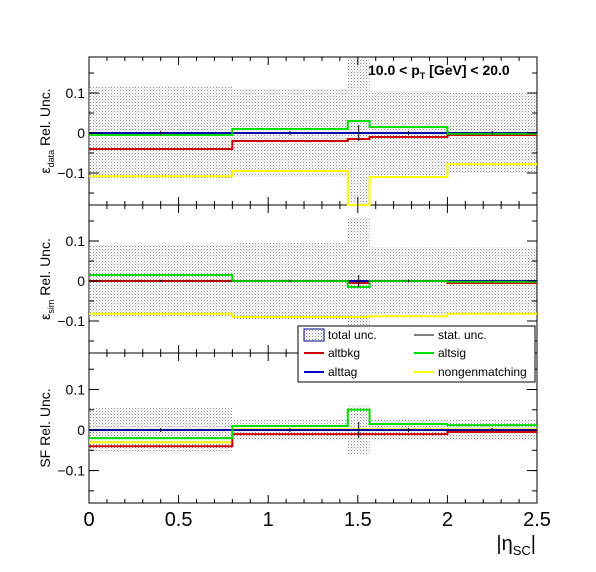  I want to click on legend-total-label: total unc., so click(352, 335).